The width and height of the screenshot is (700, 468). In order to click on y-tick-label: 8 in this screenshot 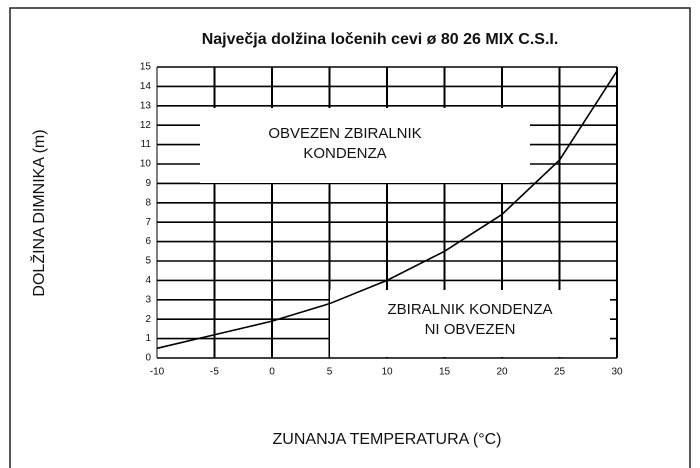, I will do `click(148, 202)`.